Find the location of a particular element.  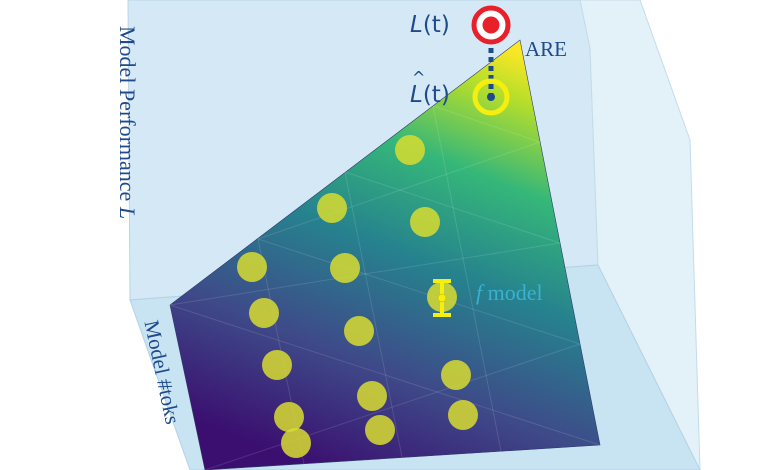

ring-icon is located at coordinates (491, 97).